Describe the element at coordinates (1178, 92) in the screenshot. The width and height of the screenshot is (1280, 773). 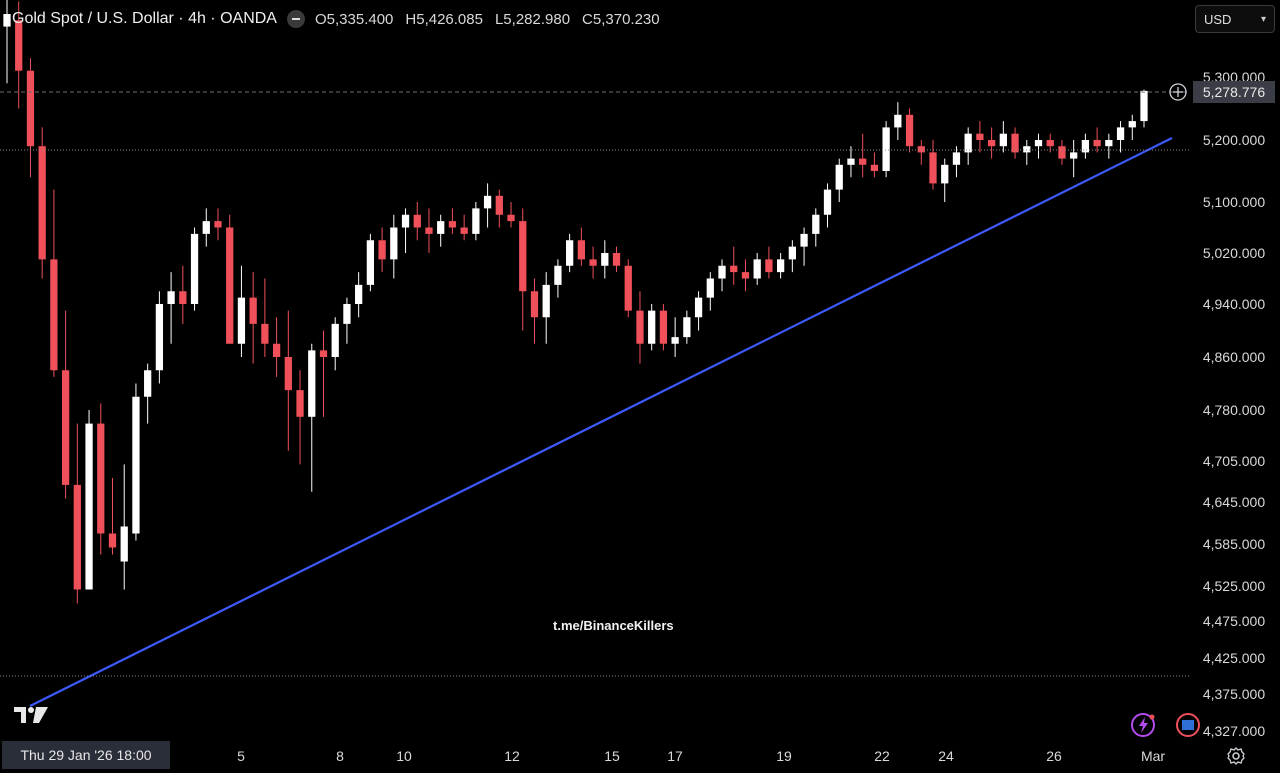
I see `add-alert-icon` at that location.